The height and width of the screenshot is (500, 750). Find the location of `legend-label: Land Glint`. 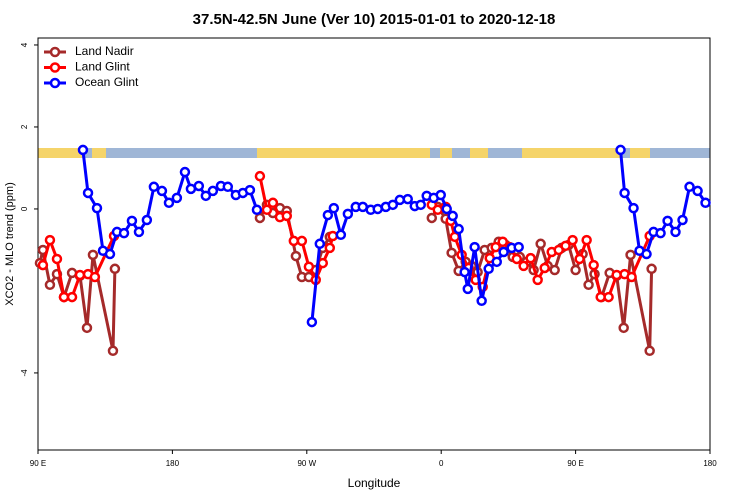

legend-label: Land Glint is located at coordinates (102, 67).